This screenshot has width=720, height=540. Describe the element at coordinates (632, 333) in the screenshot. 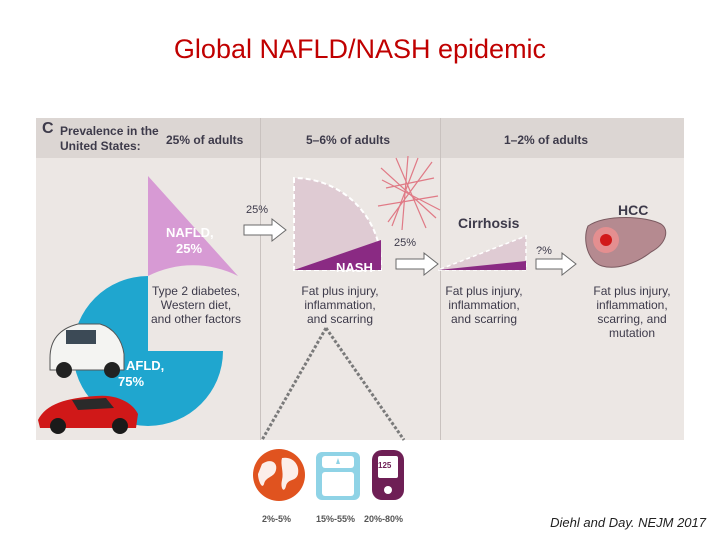

I see `hcc-desc-line4: mutation` at that location.